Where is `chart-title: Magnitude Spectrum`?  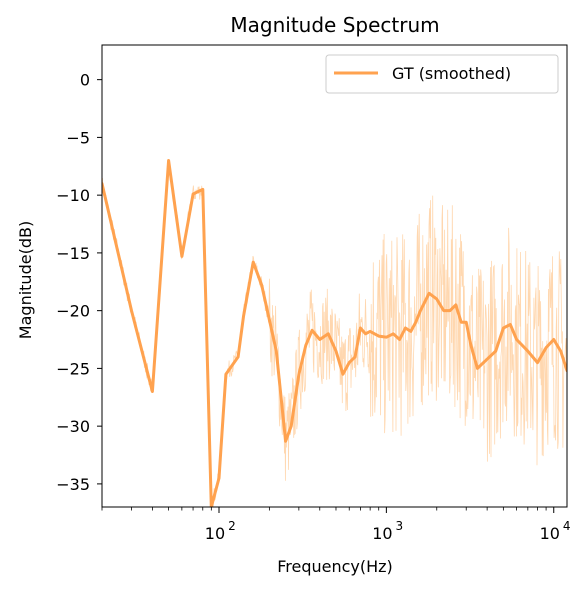 chart-title: Magnitude Spectrum is located at coordinates (334, 25).